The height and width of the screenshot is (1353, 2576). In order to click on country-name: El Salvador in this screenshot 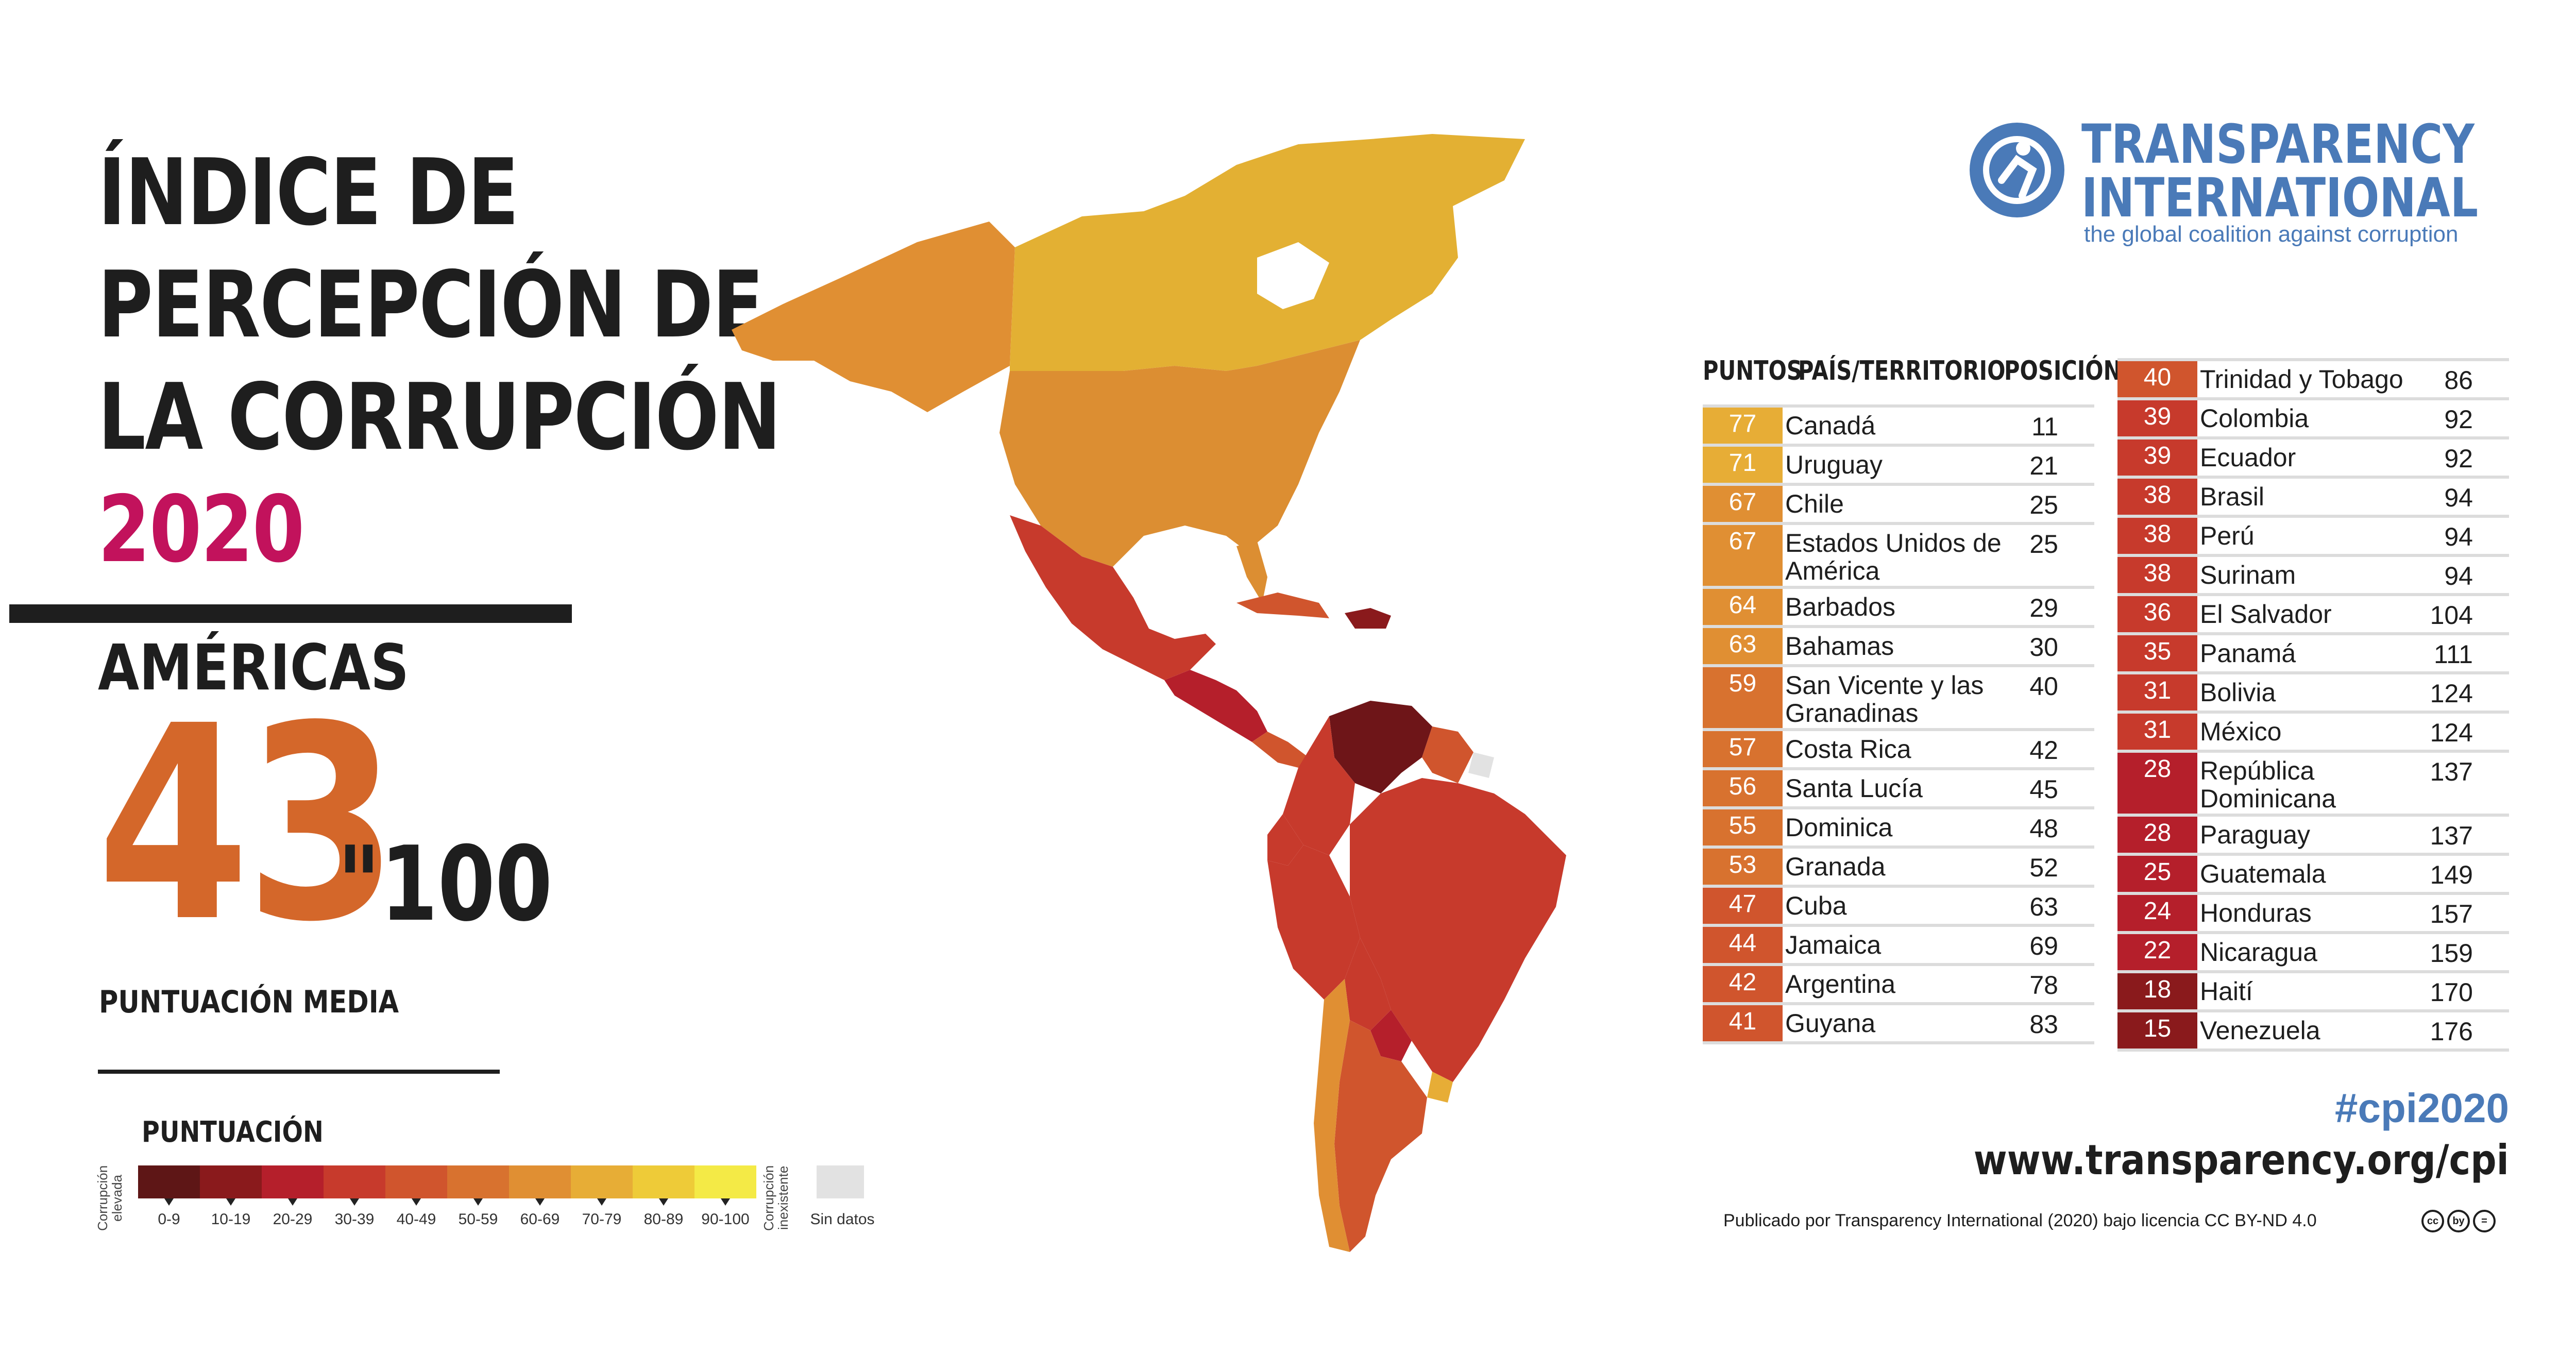, I will do `click(2266, 614)`.